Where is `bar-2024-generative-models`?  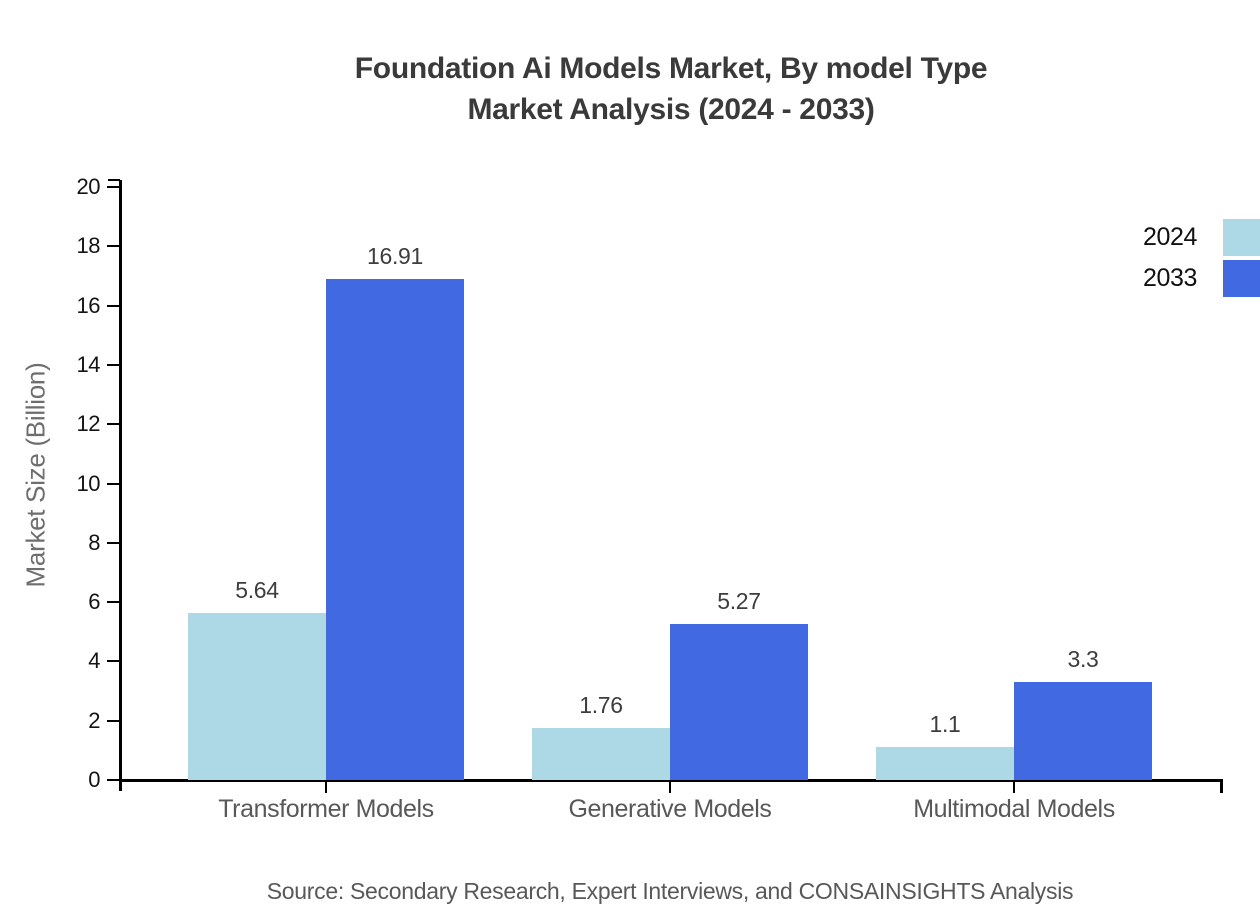 bar-2024-generative-models is located at coordinates (601, 753).